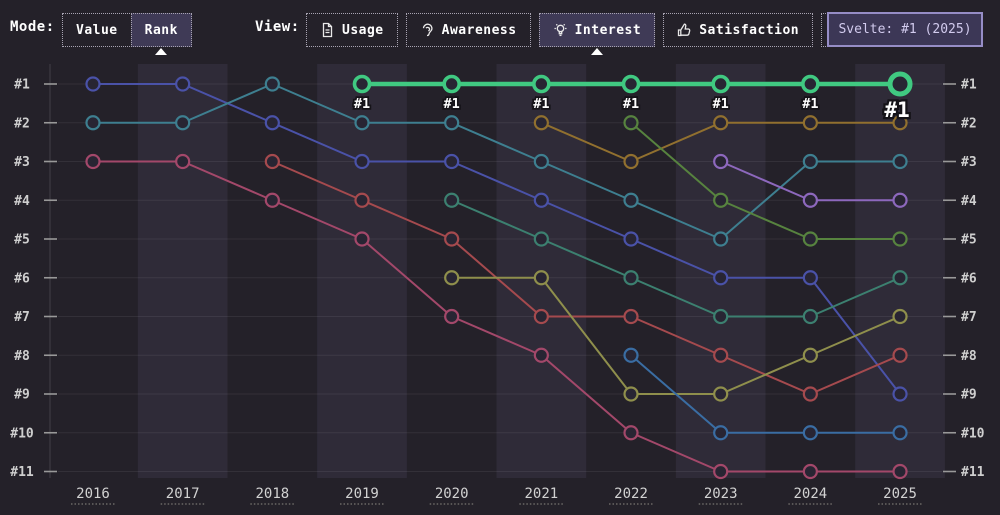 This screenshot has height=515, width=1000. Describe the element at coordinates (183, 494) in the screenshot. I see `x-tick-2017: 2017` at that location.